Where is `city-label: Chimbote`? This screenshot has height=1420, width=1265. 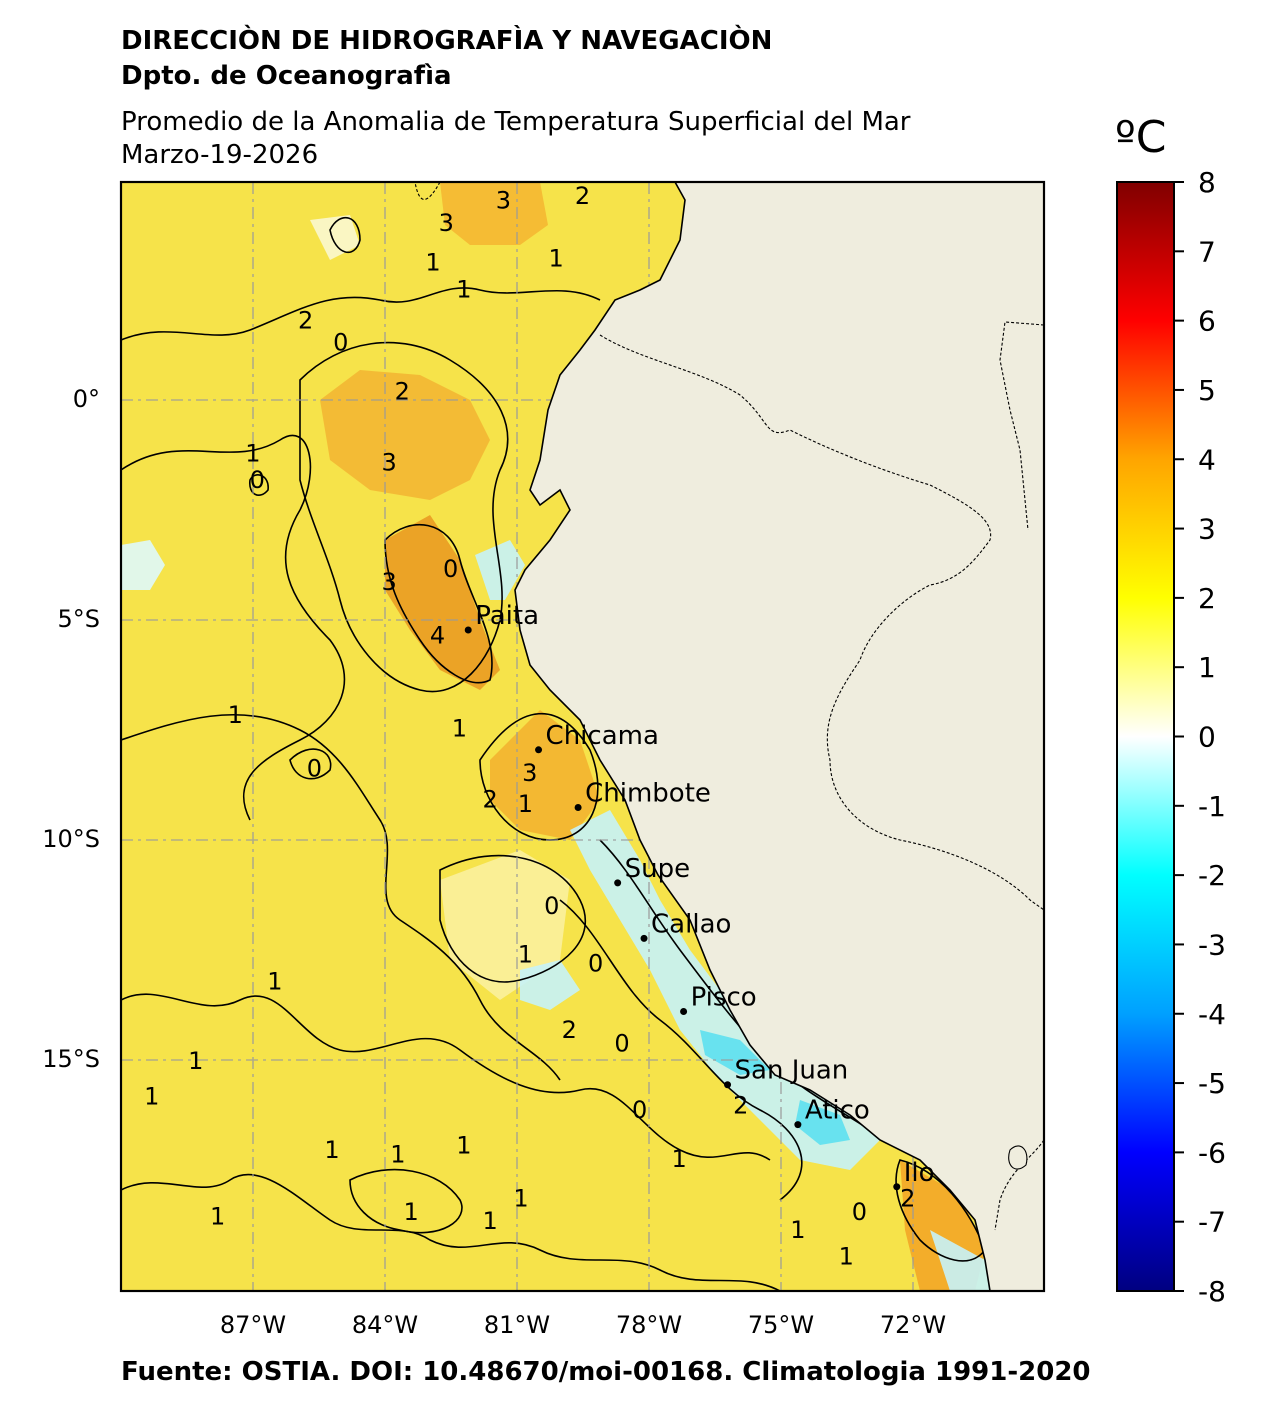
city-label: Chimbote is located at coordinates (648, 793).